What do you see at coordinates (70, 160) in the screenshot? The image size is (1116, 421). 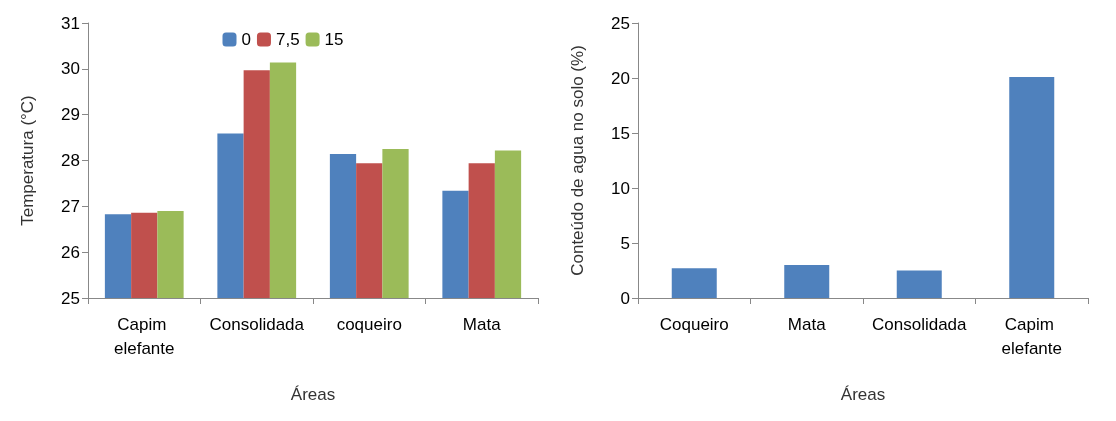 I see `y-tick-label: 28` at bounding box center [70, 160].